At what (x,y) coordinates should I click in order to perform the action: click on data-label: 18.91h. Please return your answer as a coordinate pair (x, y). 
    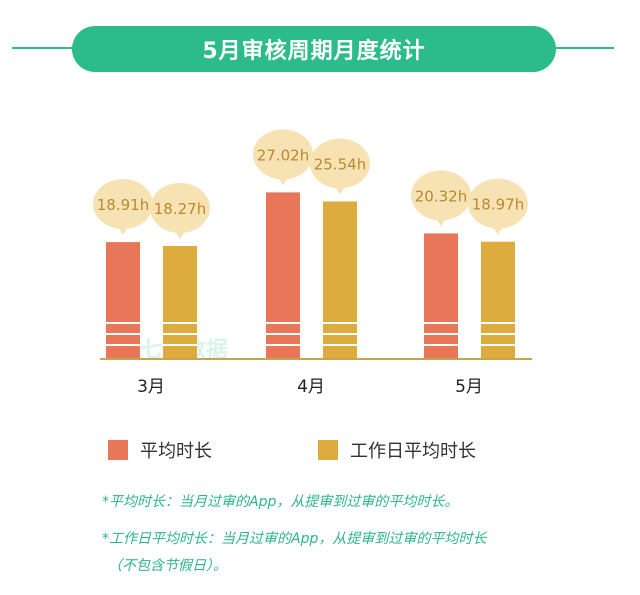
    Looking at the image, I should click on (123, 205).